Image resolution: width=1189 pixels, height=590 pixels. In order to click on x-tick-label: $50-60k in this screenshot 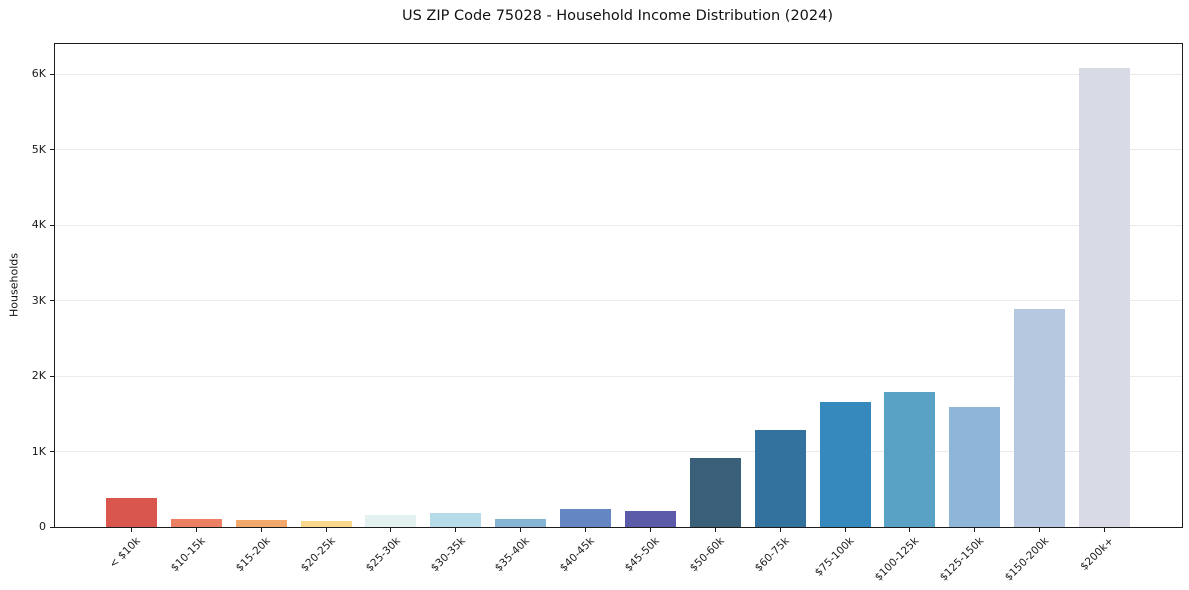, I will do `click(707, 555)`.